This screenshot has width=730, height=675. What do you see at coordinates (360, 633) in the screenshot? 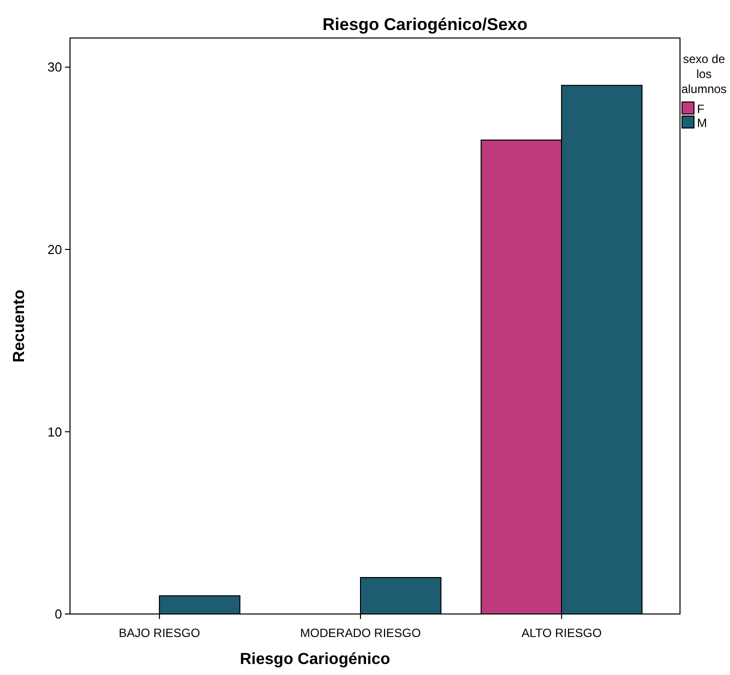
I see `x-tick-label: MODERADO RIESGO` at bounding box center [360, 633].